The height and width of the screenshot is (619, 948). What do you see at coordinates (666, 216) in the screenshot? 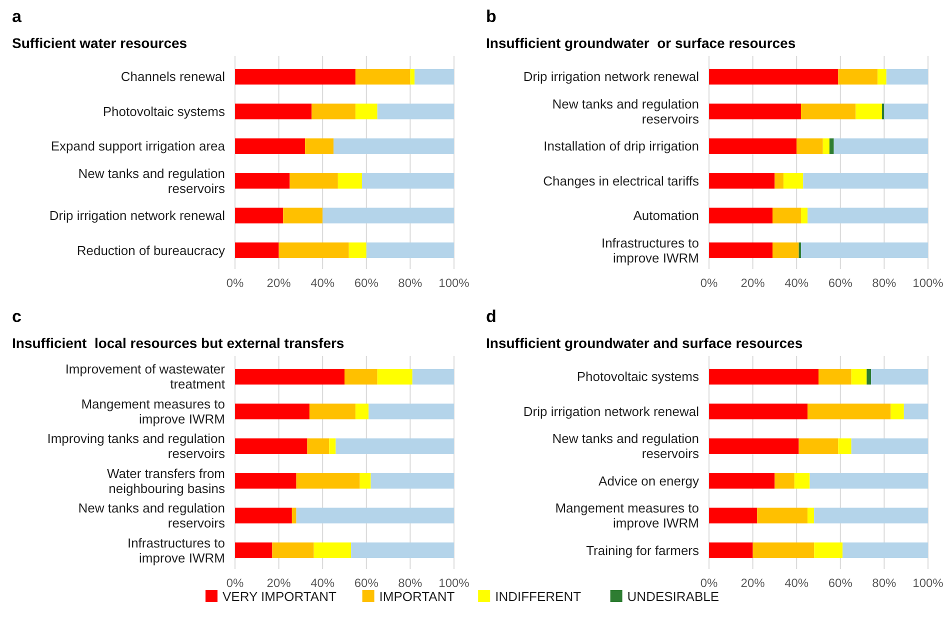
I see `y-tick-label: Automation` at bounding box center [666, 216].